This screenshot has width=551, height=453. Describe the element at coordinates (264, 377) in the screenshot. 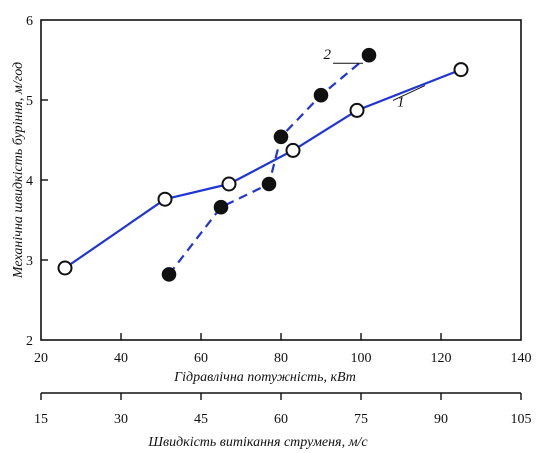

I see `x-axis-title: Гідравлічна потужність, кВт` at that location.